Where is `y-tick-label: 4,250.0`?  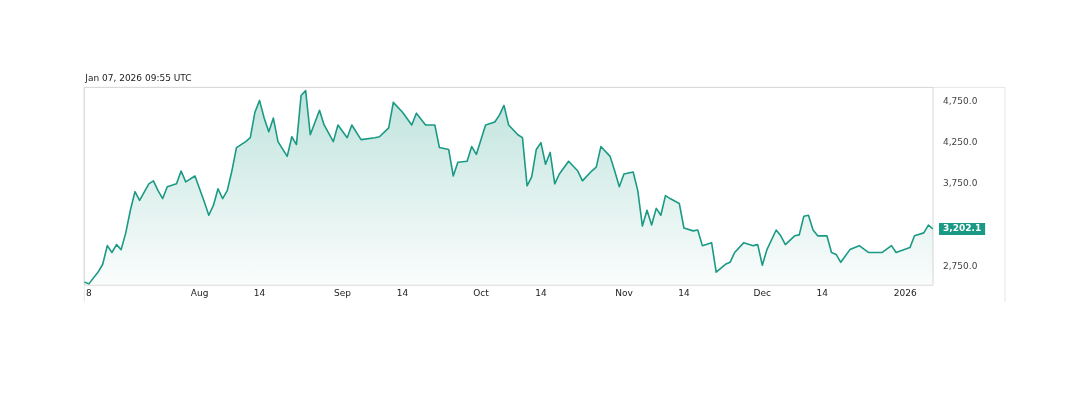 y-tick-label: 4,250.0 is located at coordinates (960, 141).